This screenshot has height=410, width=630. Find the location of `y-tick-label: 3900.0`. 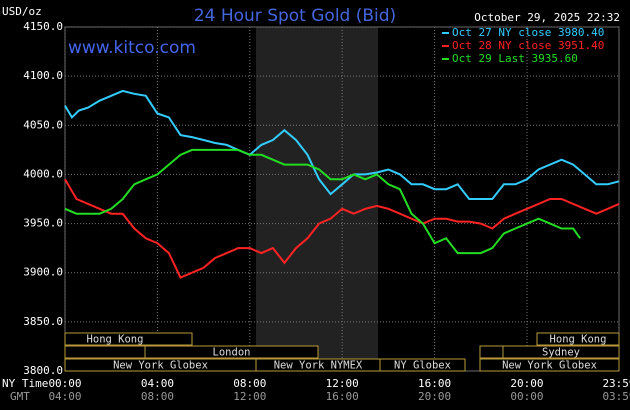

y-tick-label: 3900.0 is located at coordinates (43, 272).